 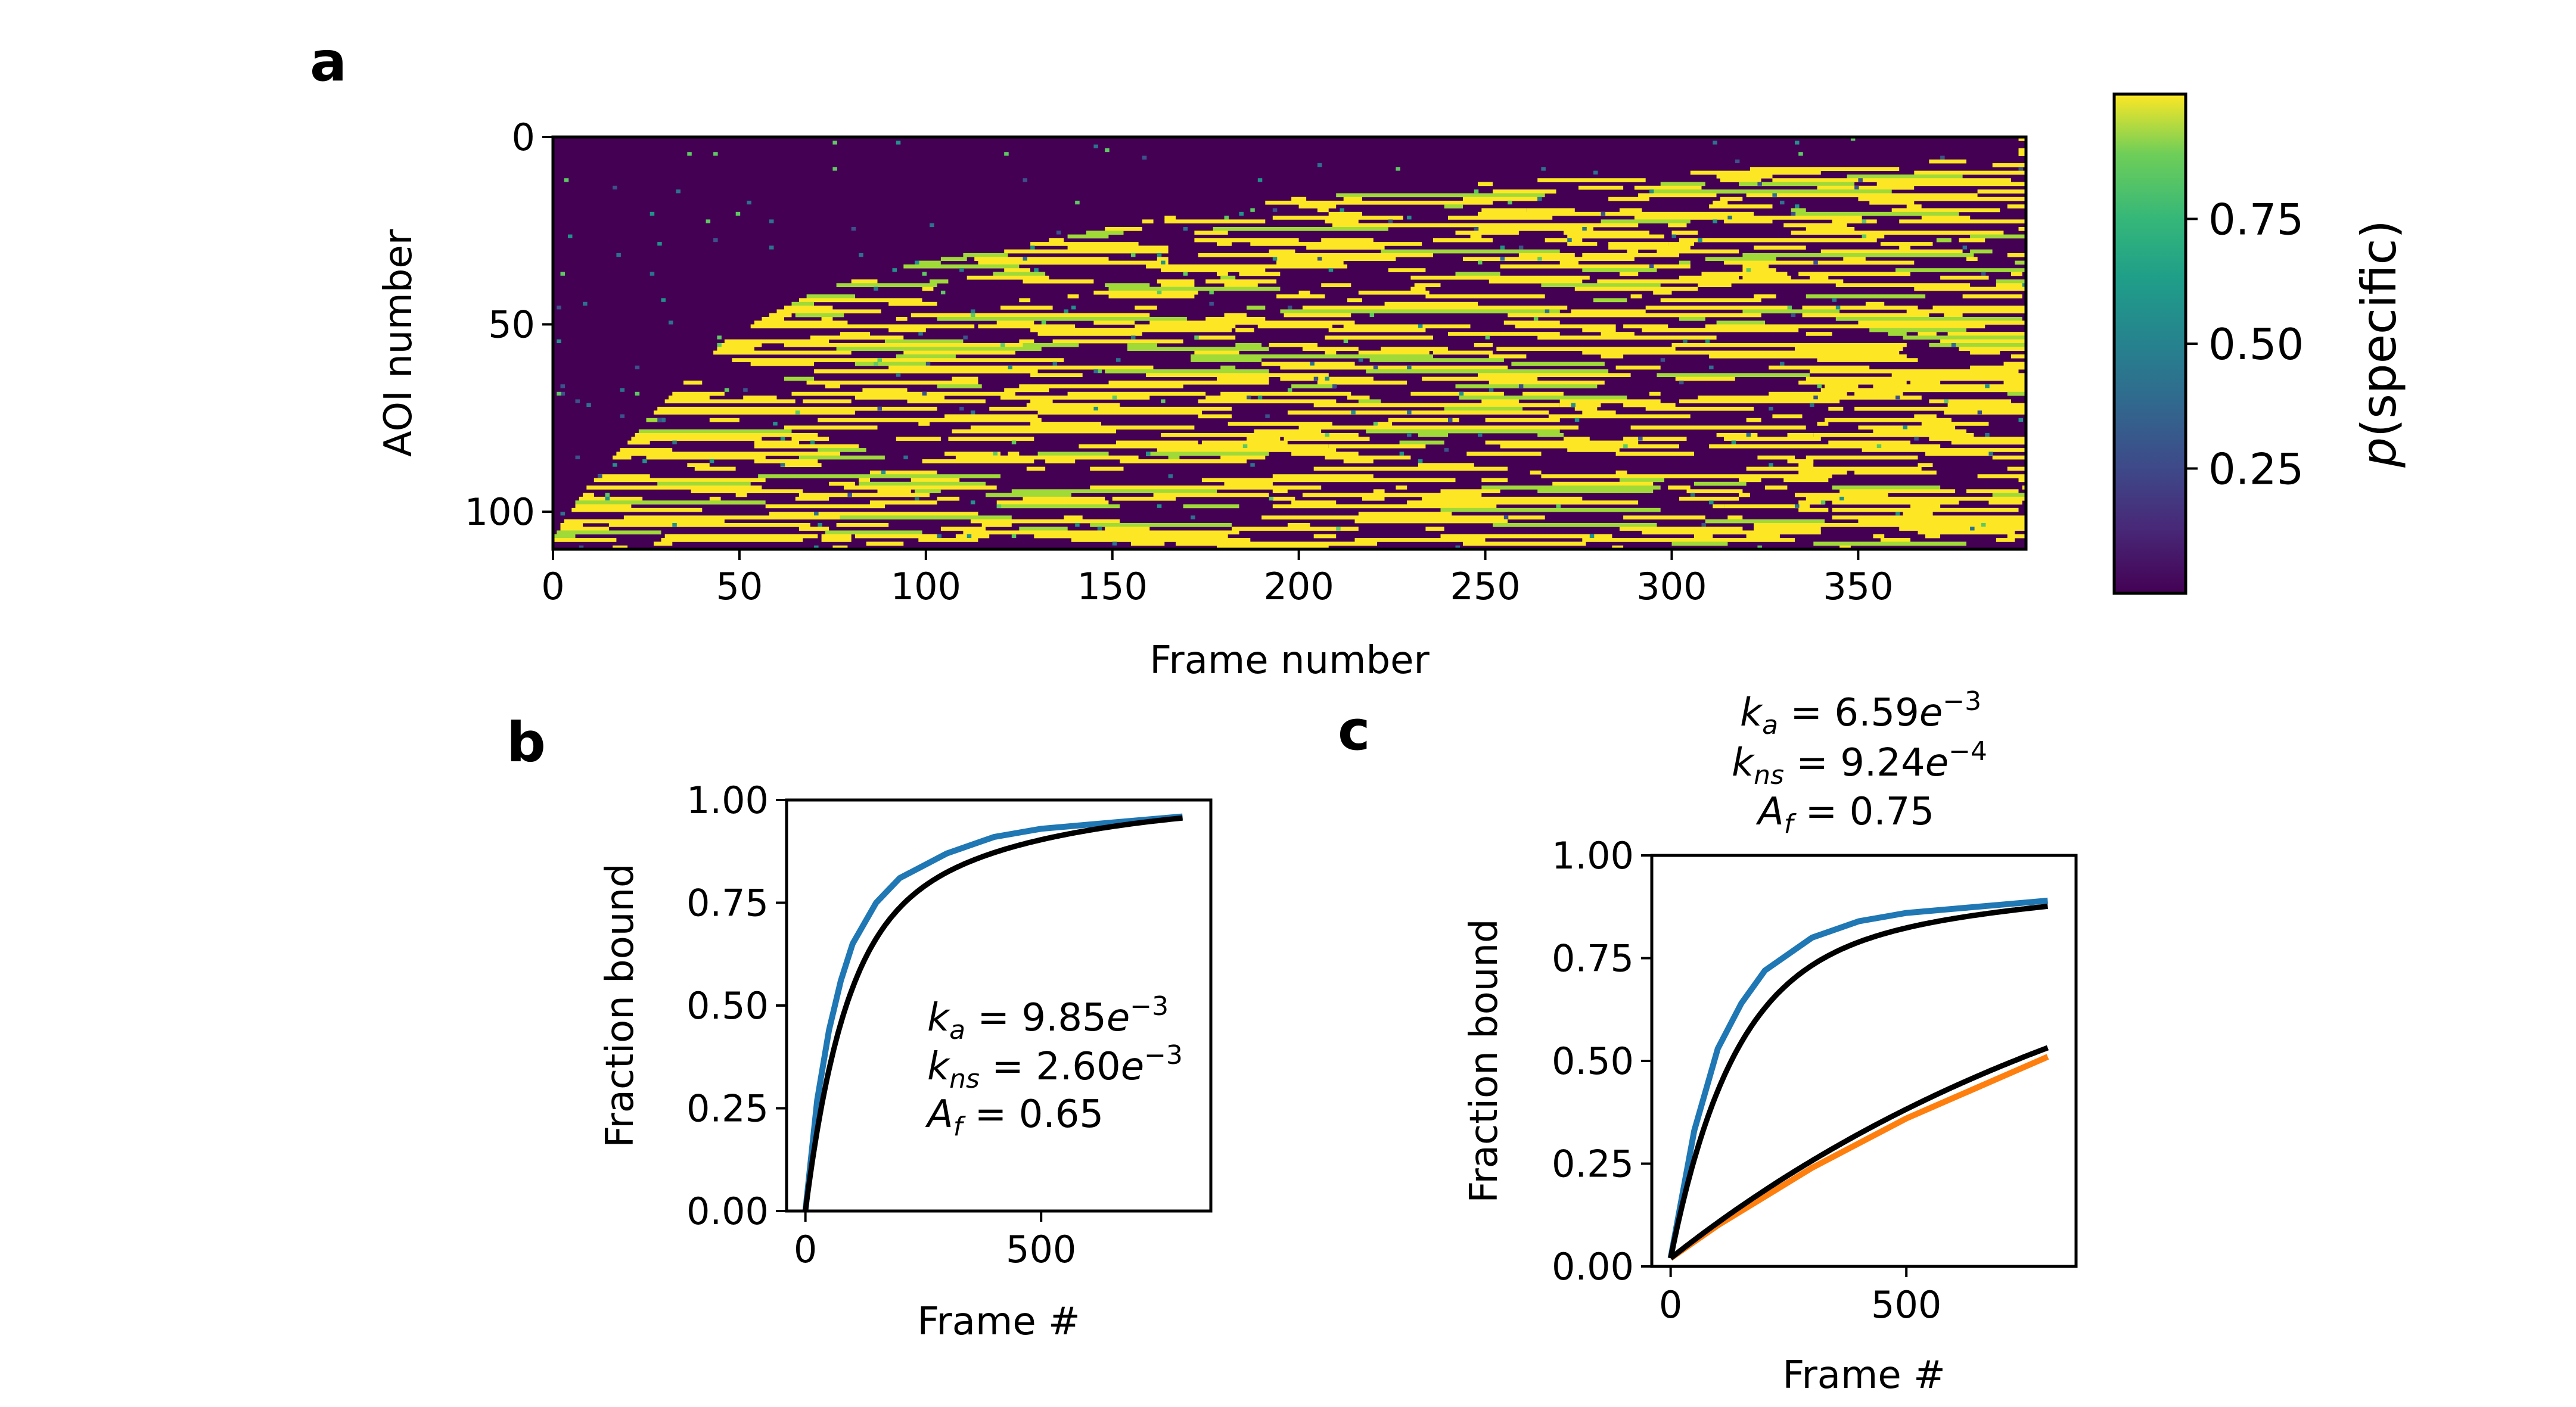 I want to click on heatmap-x-tick-label-0: 0, so click(x=552, y=586).